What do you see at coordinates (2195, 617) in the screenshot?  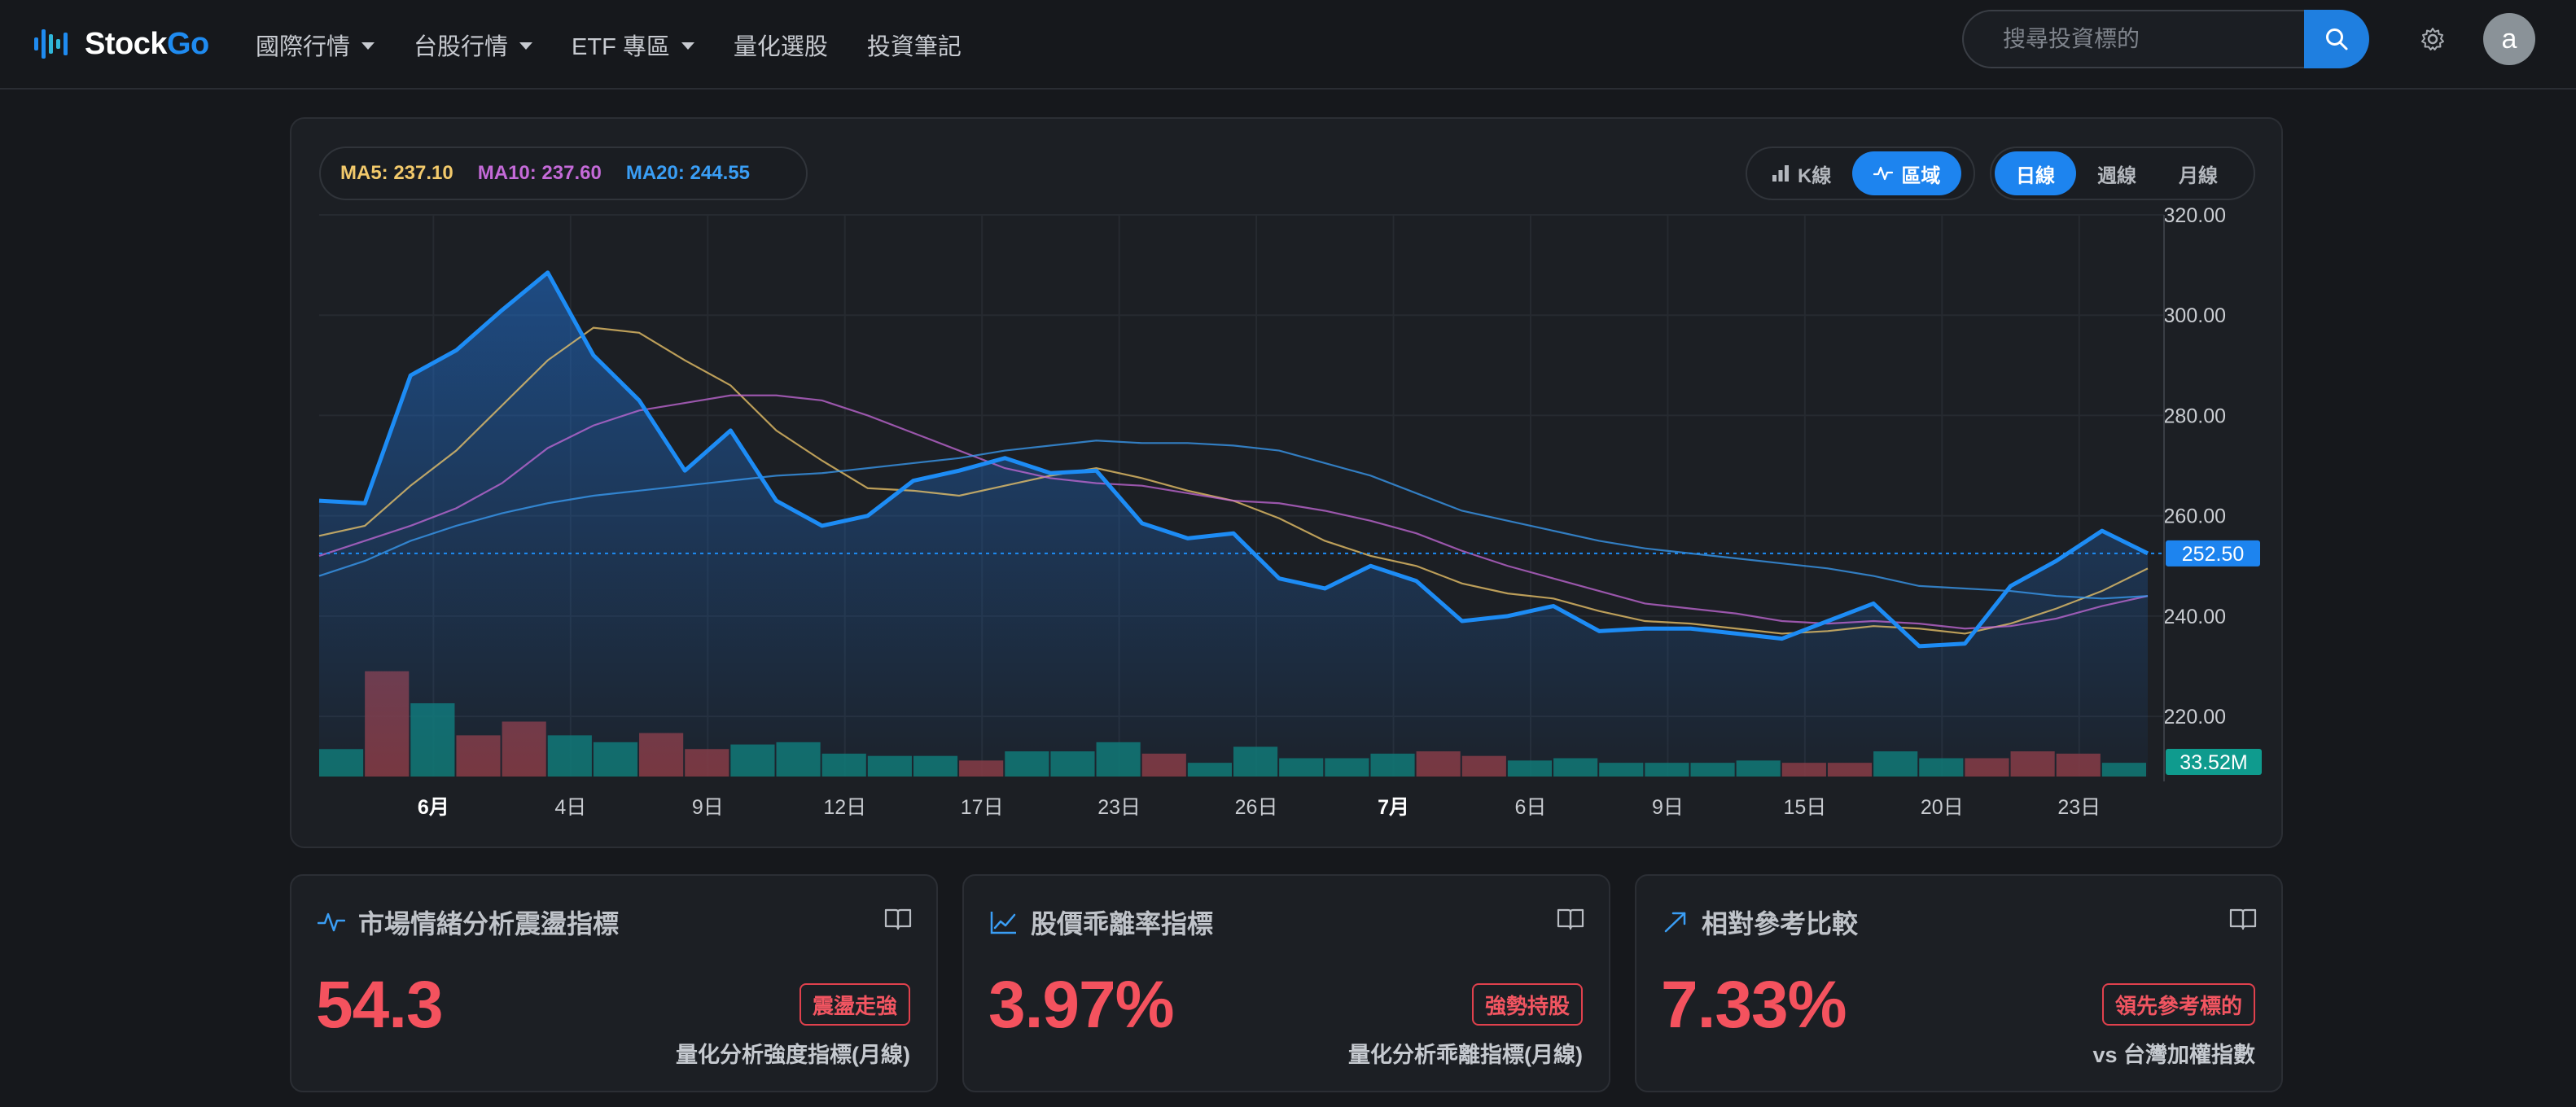 I see `y-tick-label: 240.00` at bounding box center [2195, 617].